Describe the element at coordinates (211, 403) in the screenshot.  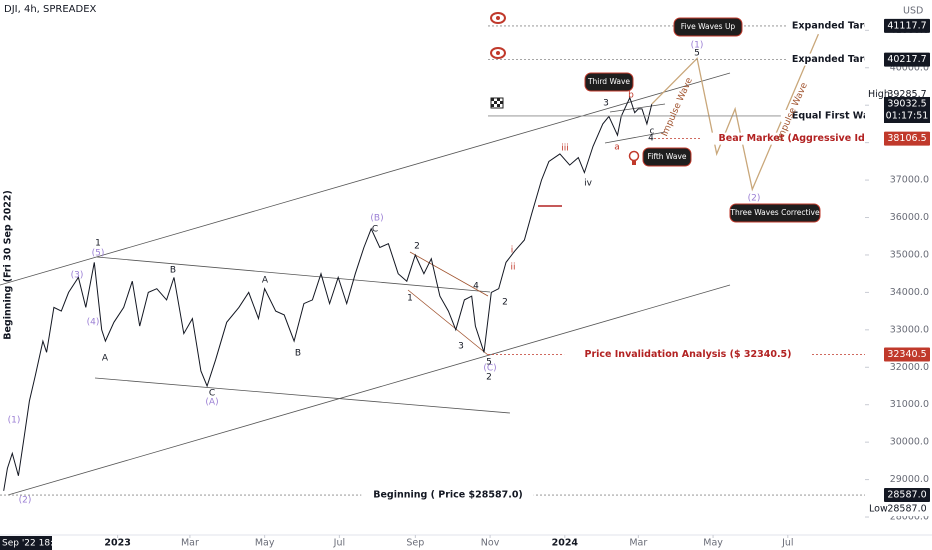
I see `wave-label: (A)` at that location.